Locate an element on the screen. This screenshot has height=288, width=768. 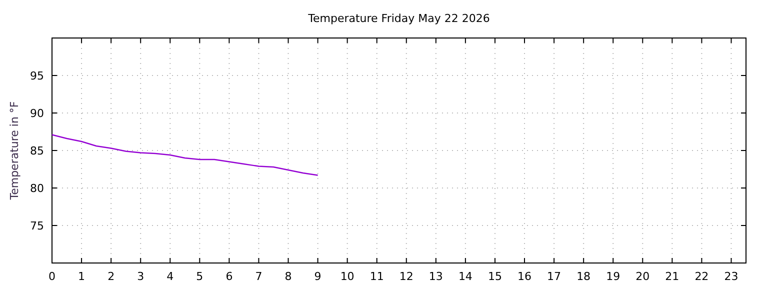
x-tick-label: 3 is located at coordinates (140, 276).